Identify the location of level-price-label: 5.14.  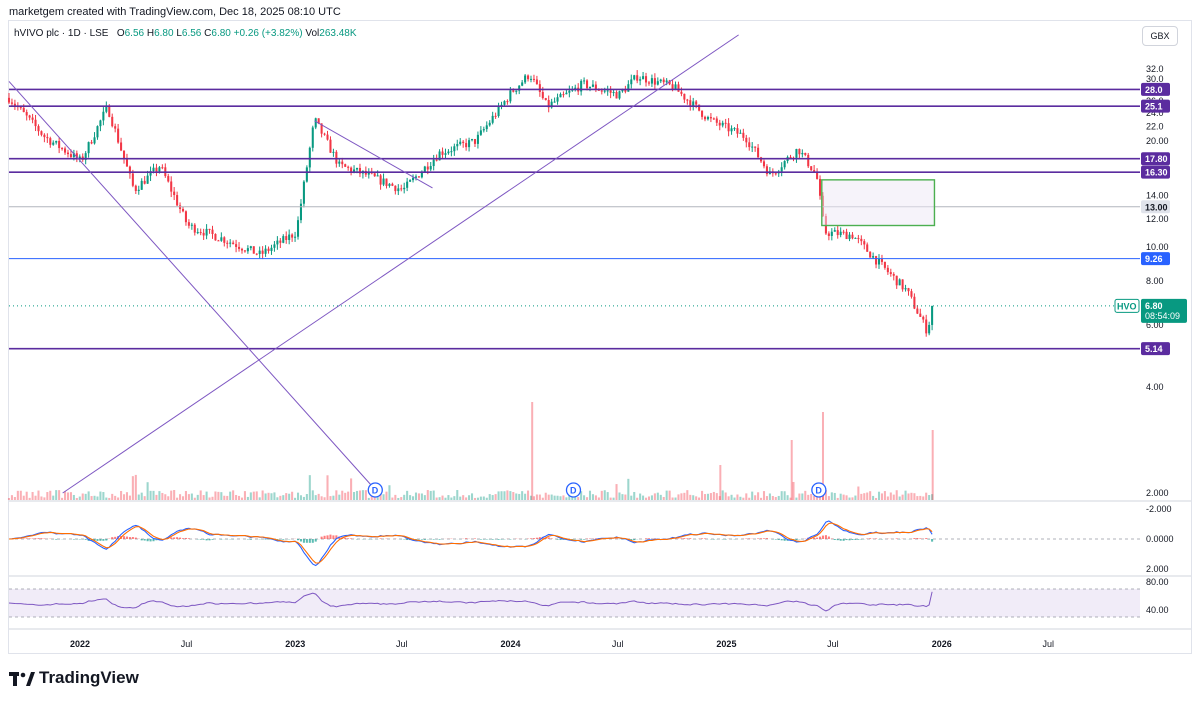
(1154, 349).